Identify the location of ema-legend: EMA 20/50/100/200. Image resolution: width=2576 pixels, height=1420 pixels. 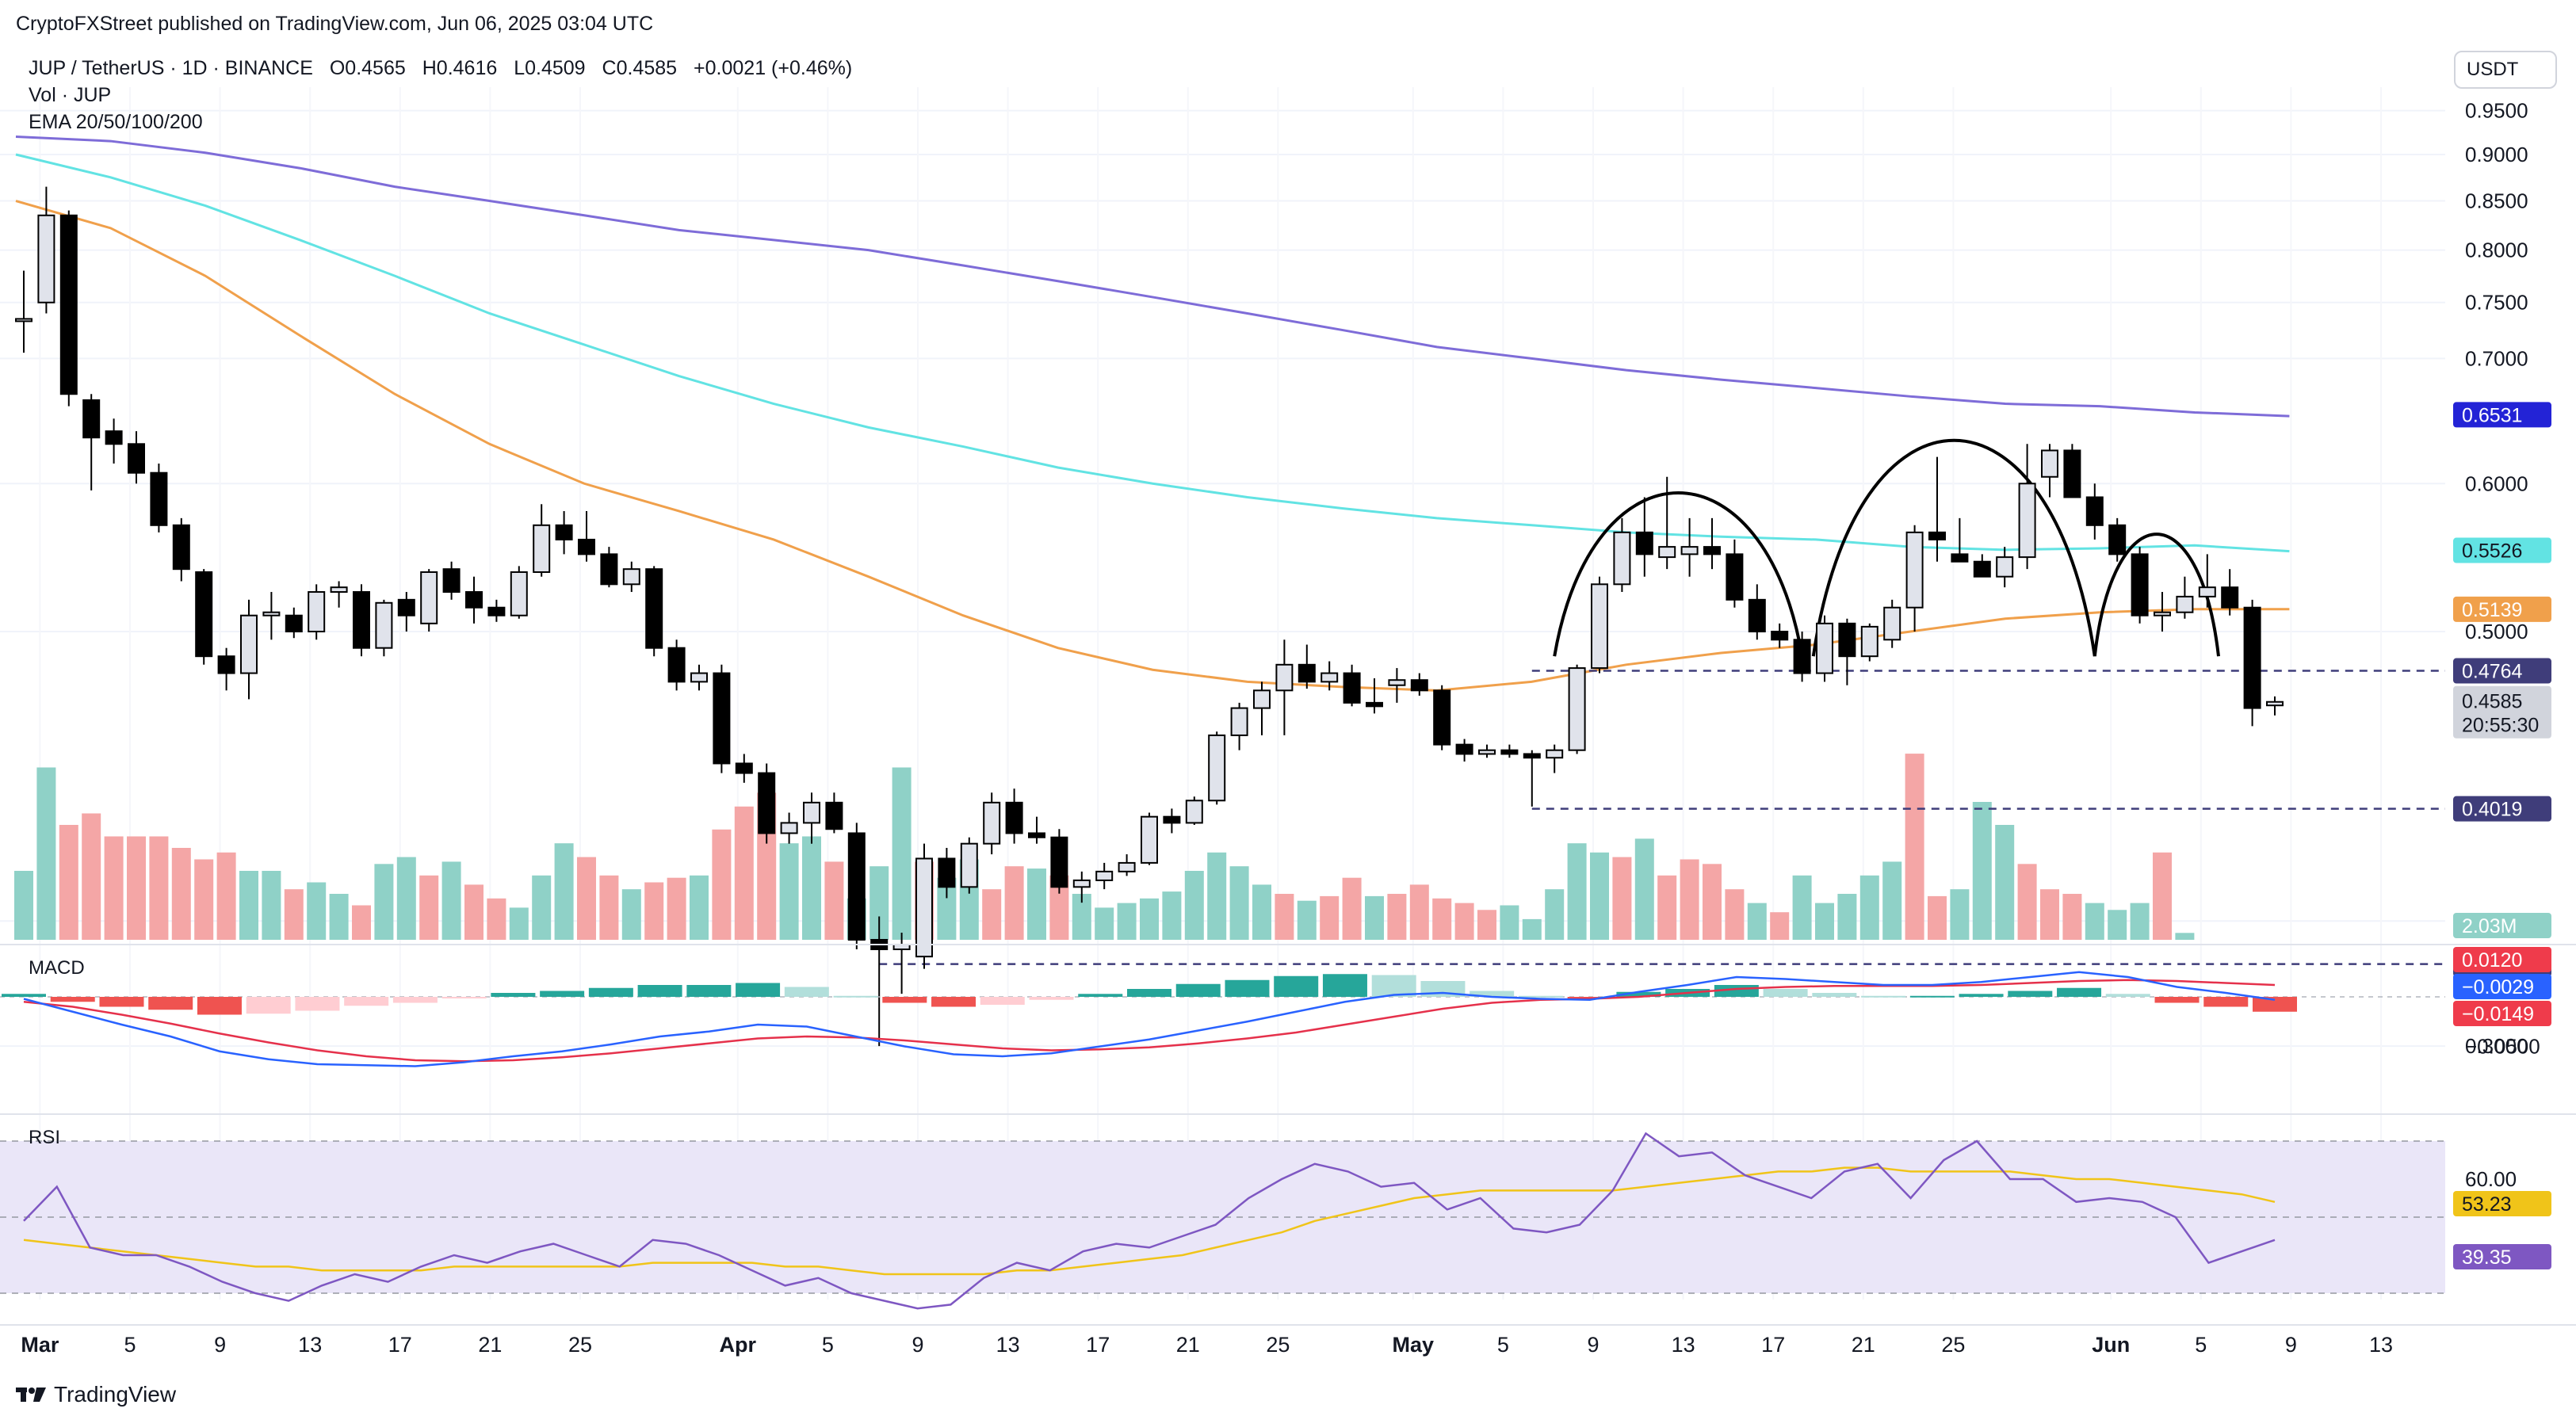
(116, 122).